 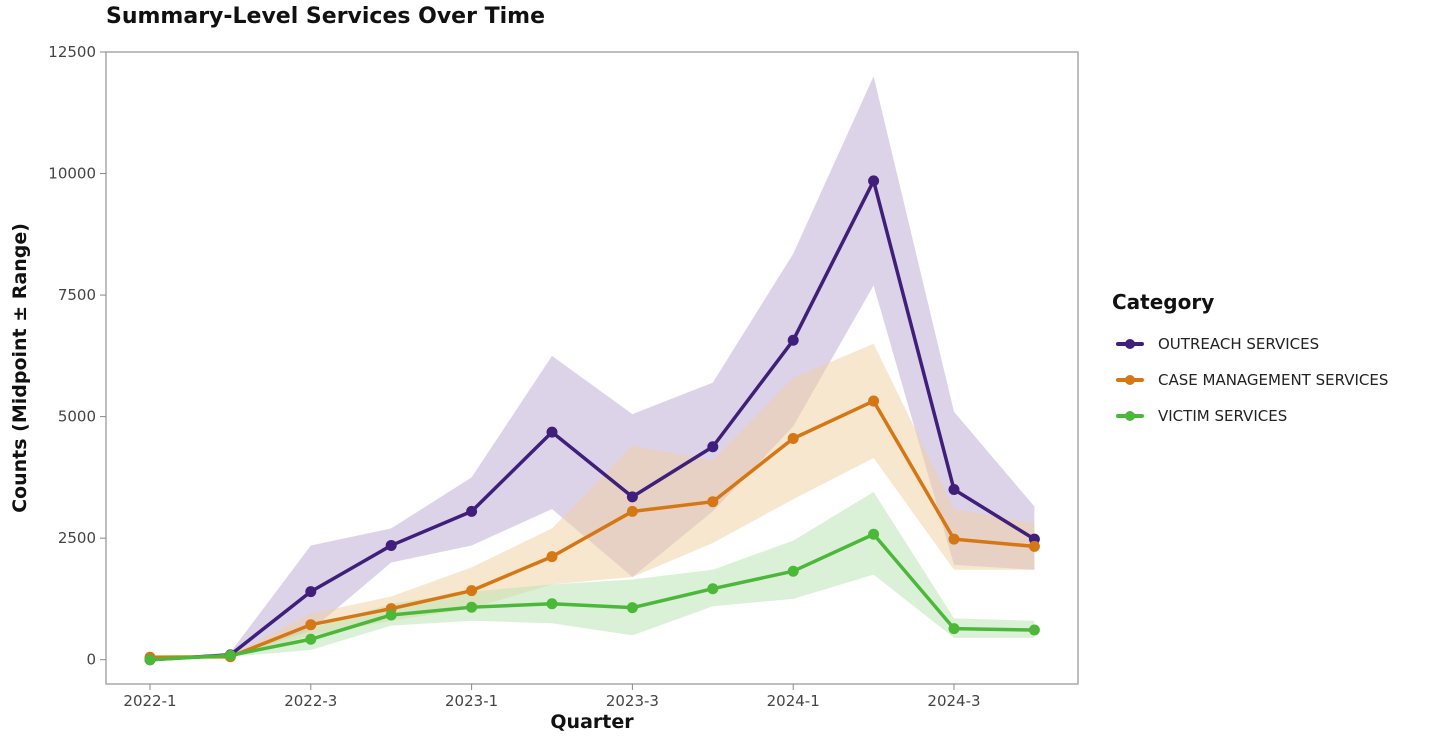 I want to click on legend-item-2: VICTIM SERVICES, so click(x=1250, y=416).